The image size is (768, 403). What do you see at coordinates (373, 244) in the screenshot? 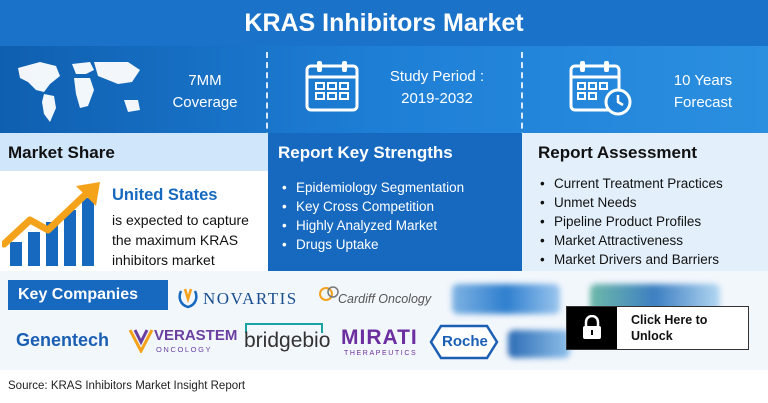
I see `list-item: Drugs Uptake` at bounding box center [373, 244].